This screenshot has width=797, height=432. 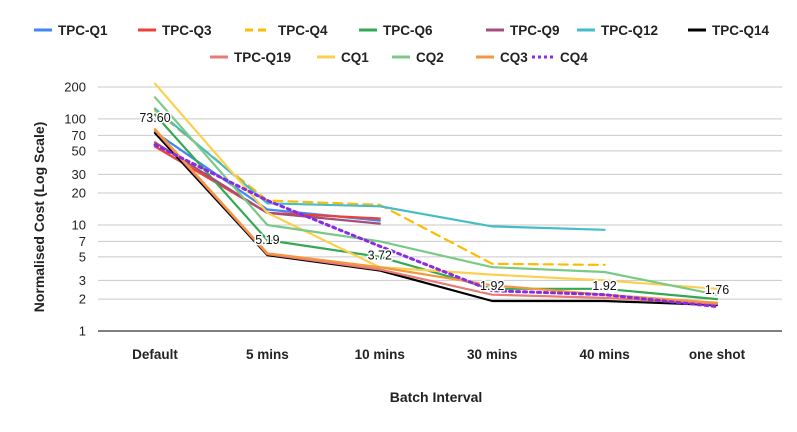 I want to click on legend-label: CQ4, so click(x=574, y=57).